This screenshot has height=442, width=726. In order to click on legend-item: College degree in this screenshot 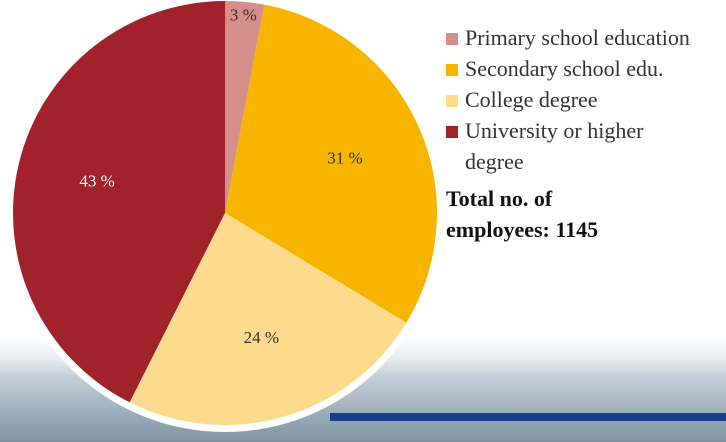, I will do `click(581, 99)`.